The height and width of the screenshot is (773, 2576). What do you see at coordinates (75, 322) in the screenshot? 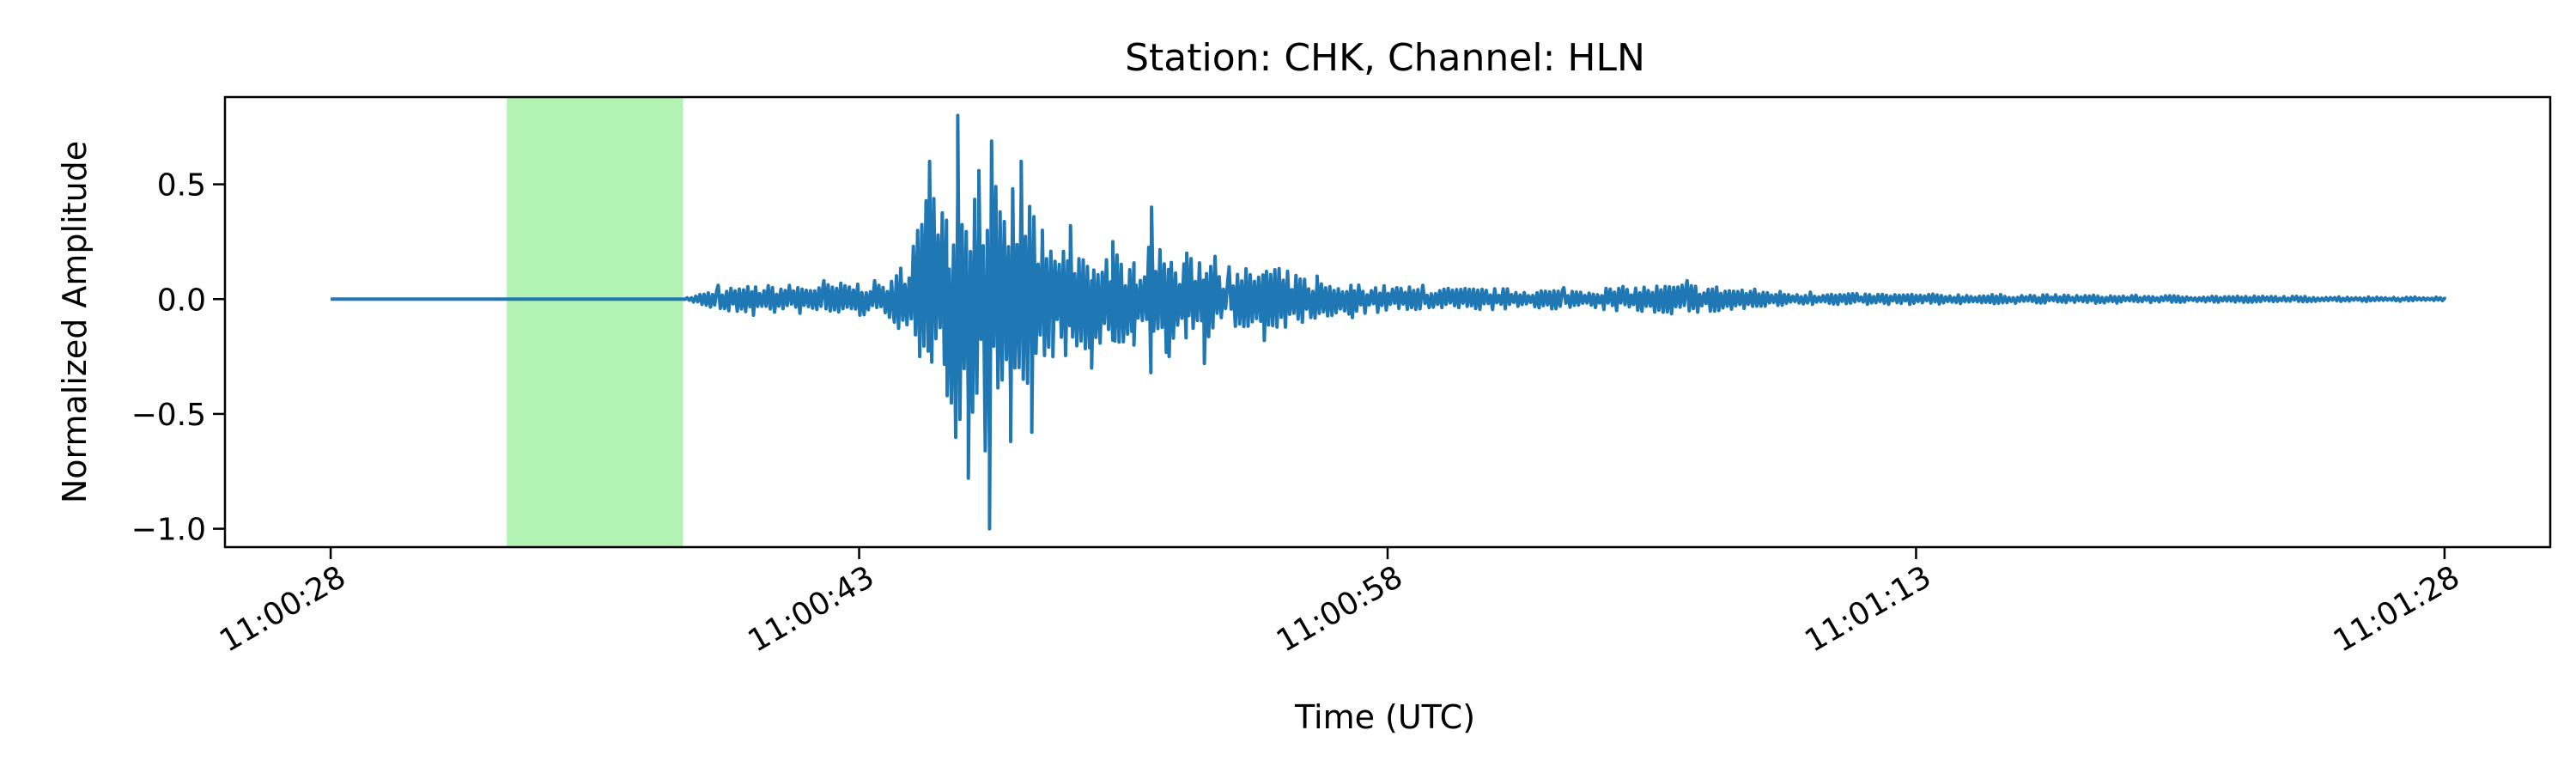
I see `y-axis-label: Normalized Amplitude` at bounding box center [75, 322].